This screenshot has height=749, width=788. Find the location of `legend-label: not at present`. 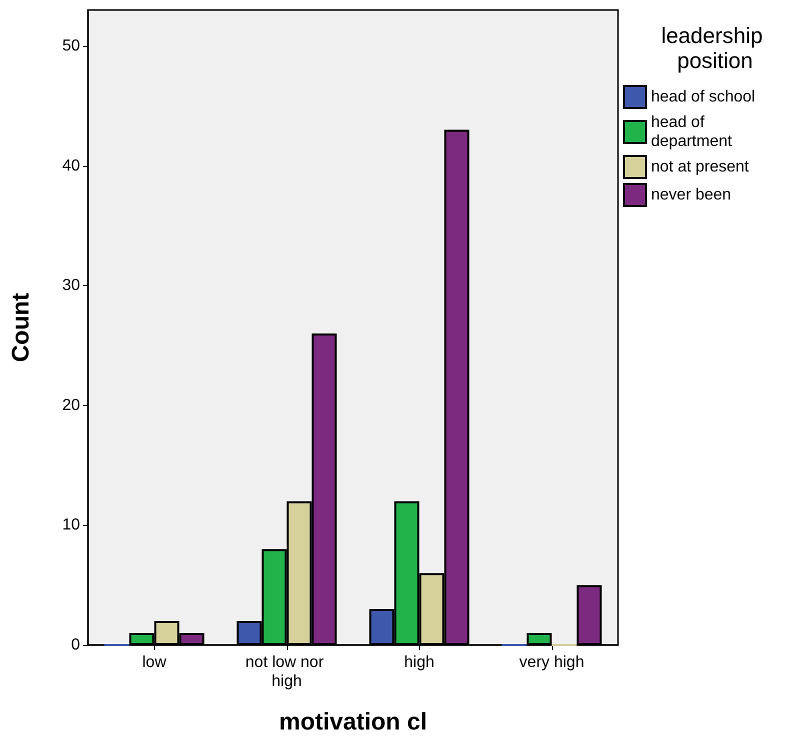

legend-label: not at present is located at coordinates (700, 167).